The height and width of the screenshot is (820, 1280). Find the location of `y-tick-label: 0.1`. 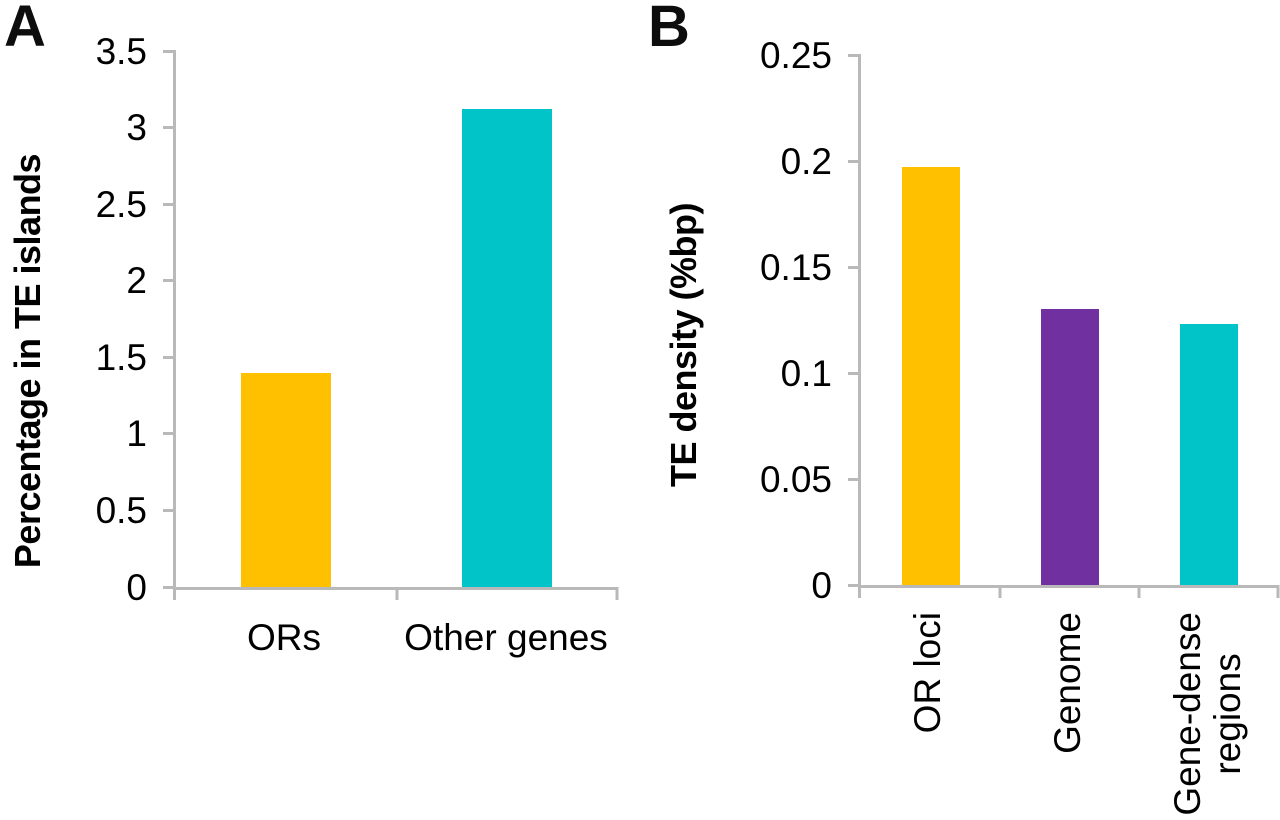

y-tick-label: 0.1 is located at coordinates (806, 373).